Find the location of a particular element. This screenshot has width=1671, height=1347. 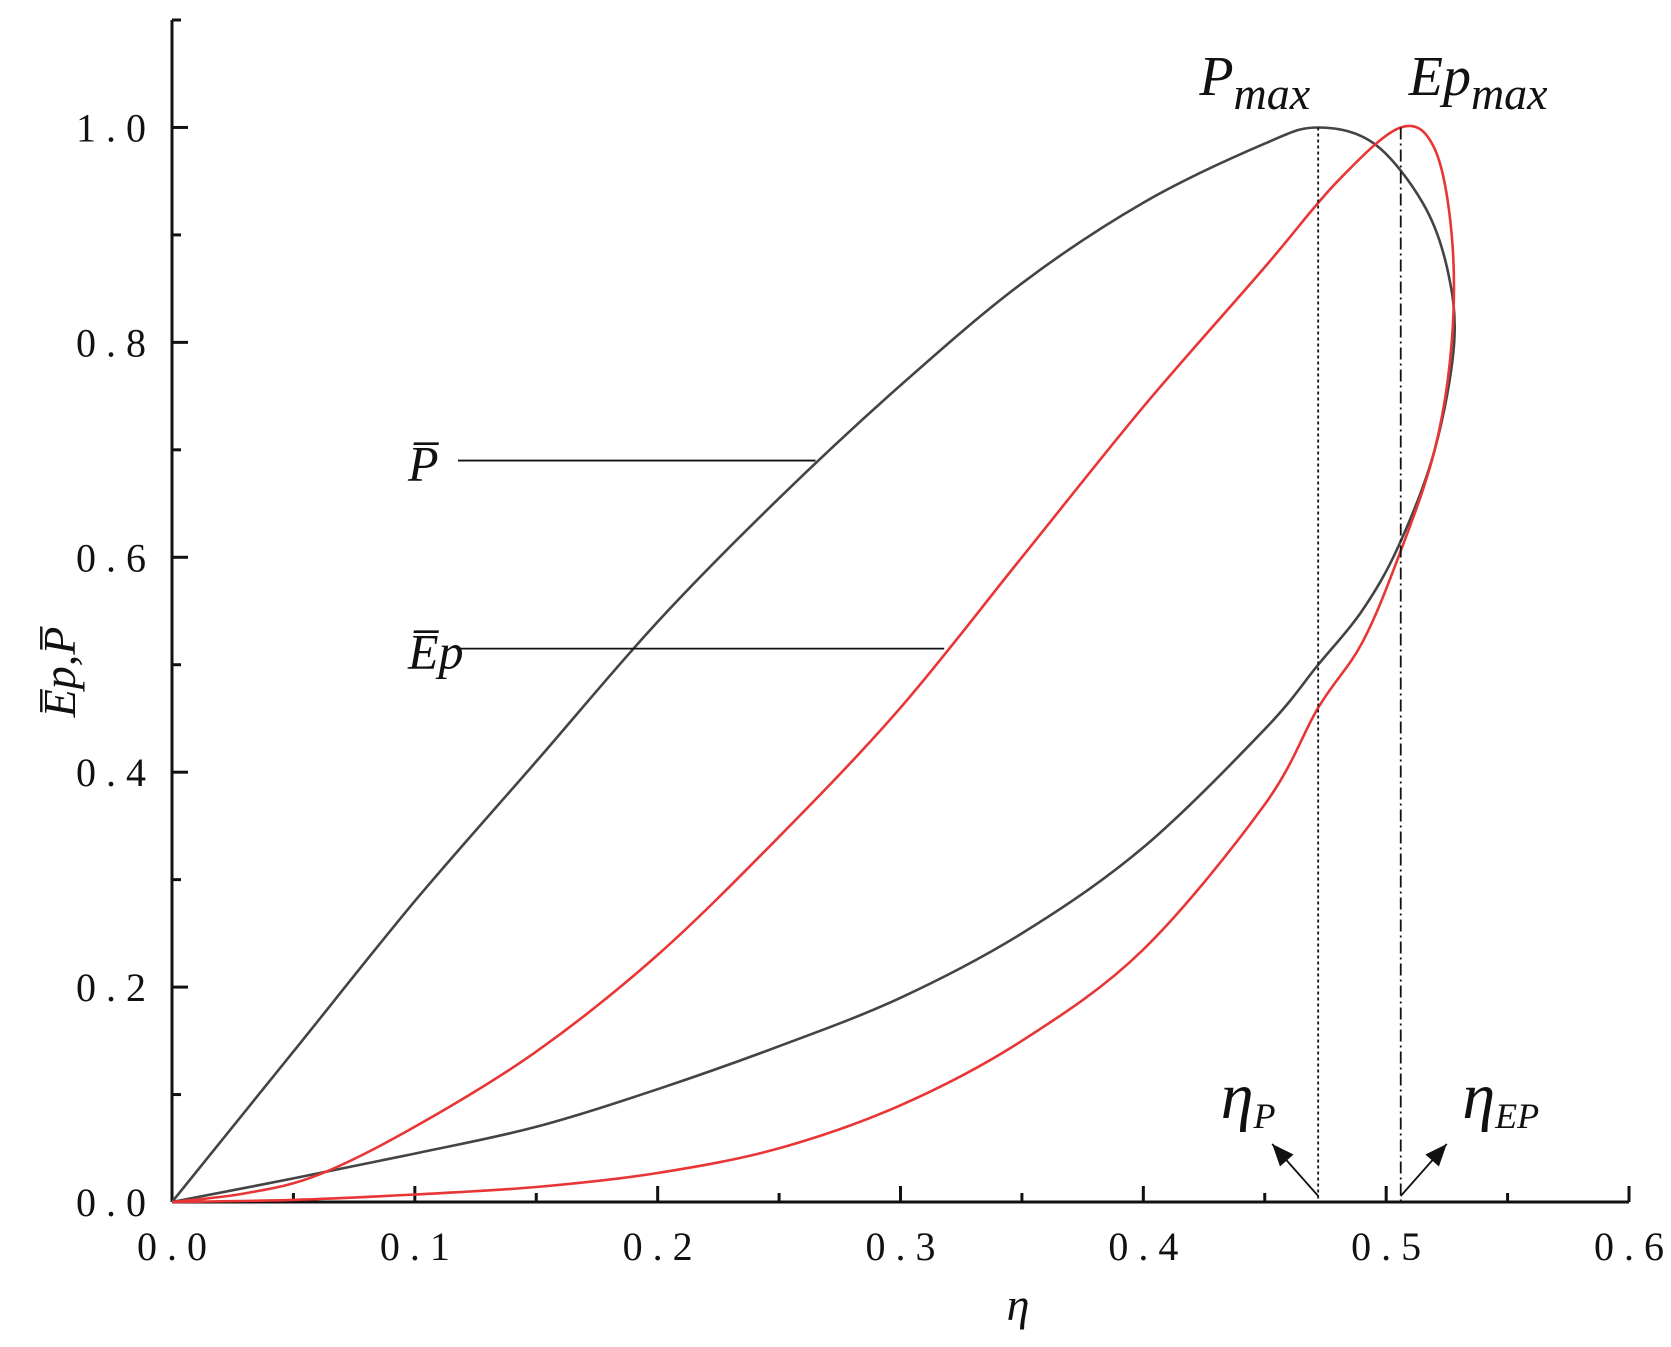

y-tick-label: 0.8 is located at coordinates (116, 342).